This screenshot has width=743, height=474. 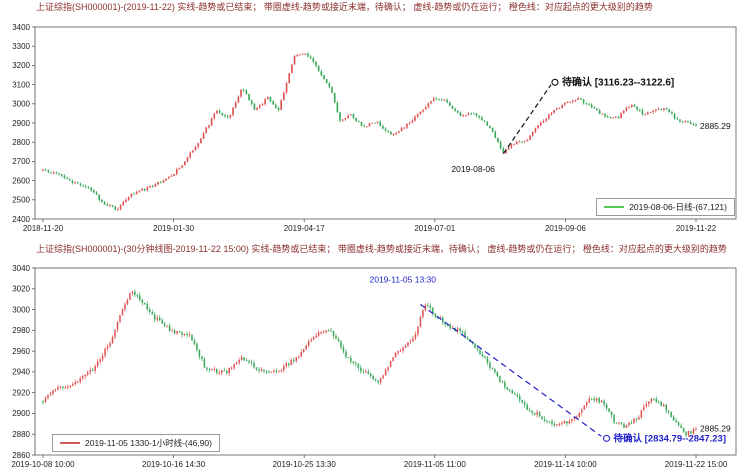 I want to click on annotation-label: 2019-11-05 13:30, so click(x=403, y=280).